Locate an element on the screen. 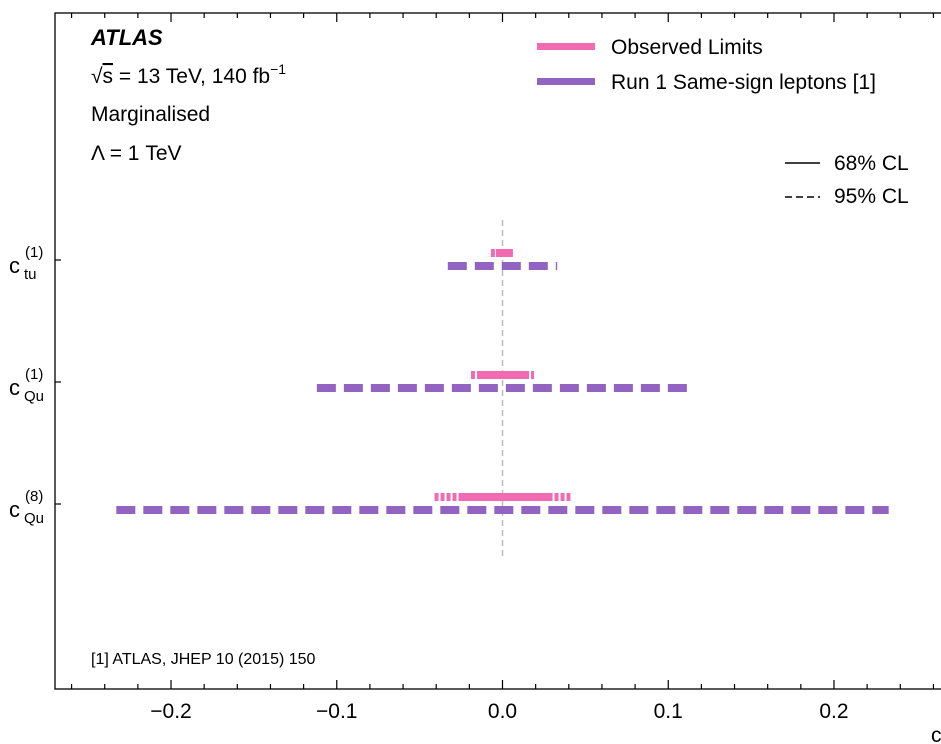 This screenshot has height=744, width=941. legend-swatch-run1 is located at coordinates (566, 81).